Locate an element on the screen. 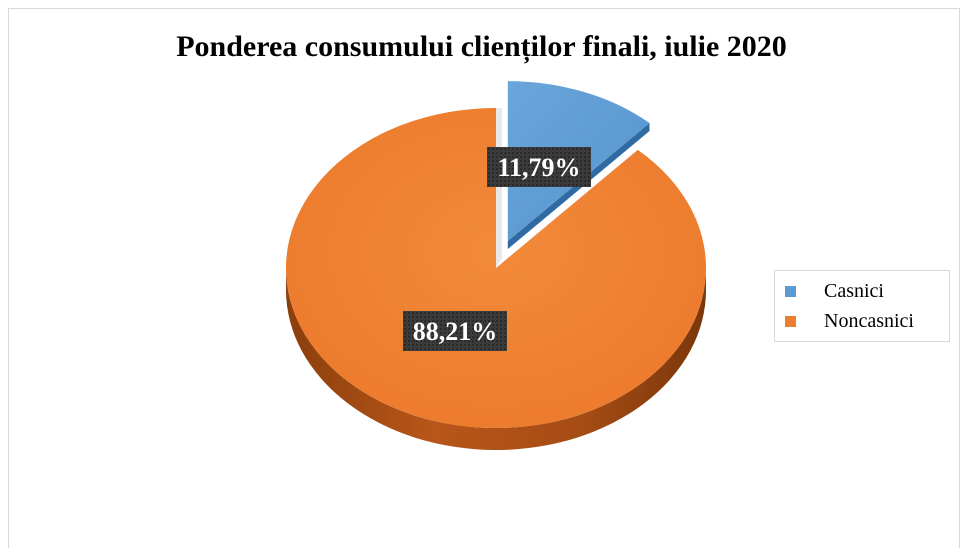 This screenshot has width=963, height=548. data-label-noncasnici: 88,21% is located at coordinates (455, 331).